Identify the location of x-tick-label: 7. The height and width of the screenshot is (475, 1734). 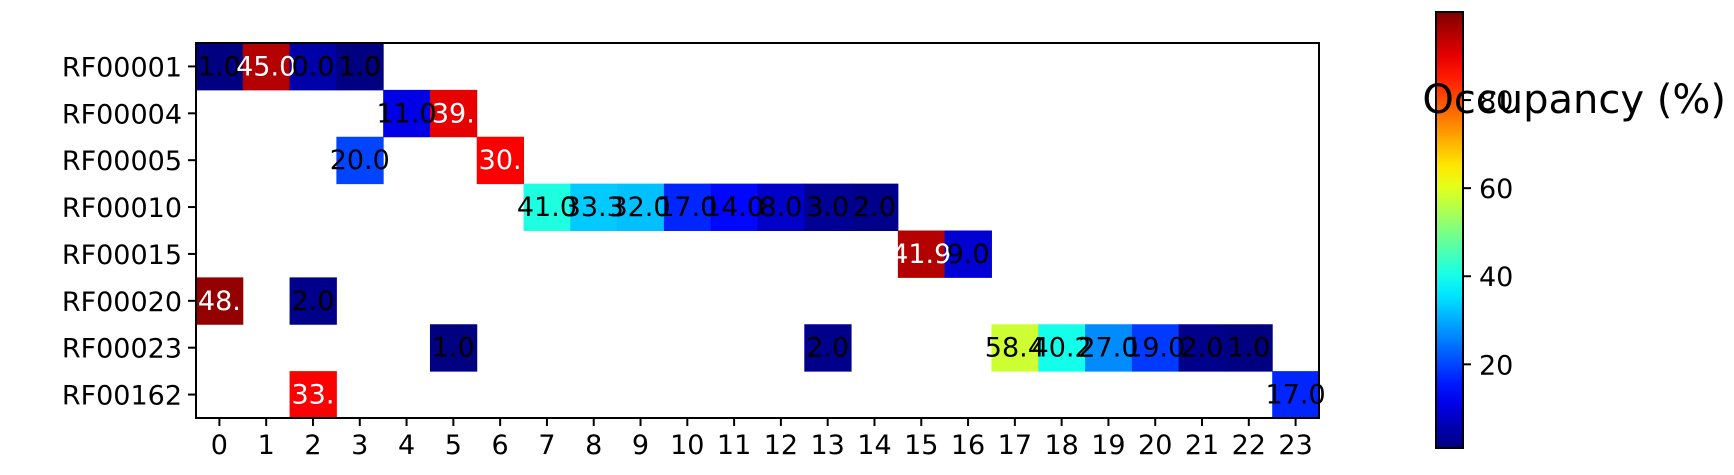
(546, 445).